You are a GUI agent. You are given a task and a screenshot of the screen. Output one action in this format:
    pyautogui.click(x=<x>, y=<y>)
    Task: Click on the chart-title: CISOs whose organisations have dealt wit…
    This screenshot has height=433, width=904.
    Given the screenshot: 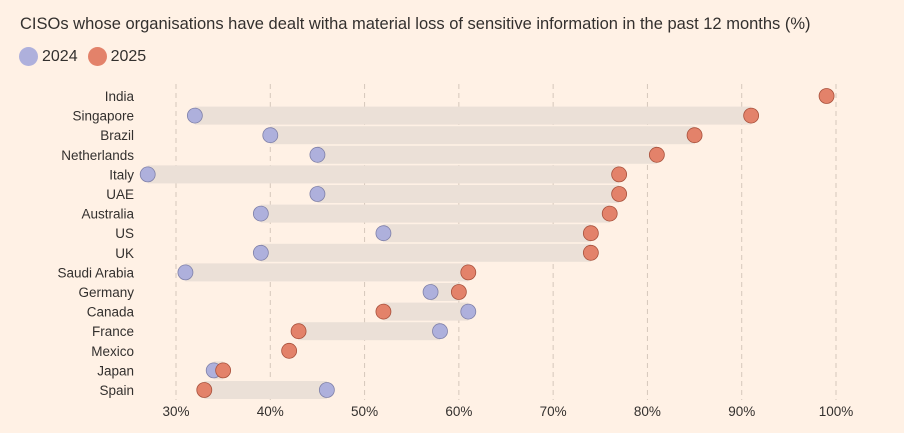 What is the action you would take?
    pyautogui.click(x=415, y=24)
    